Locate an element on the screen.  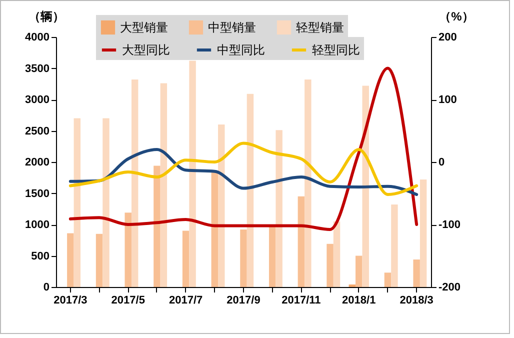
x-tick-label: 2017/5 is located at coordinates (128, 300).